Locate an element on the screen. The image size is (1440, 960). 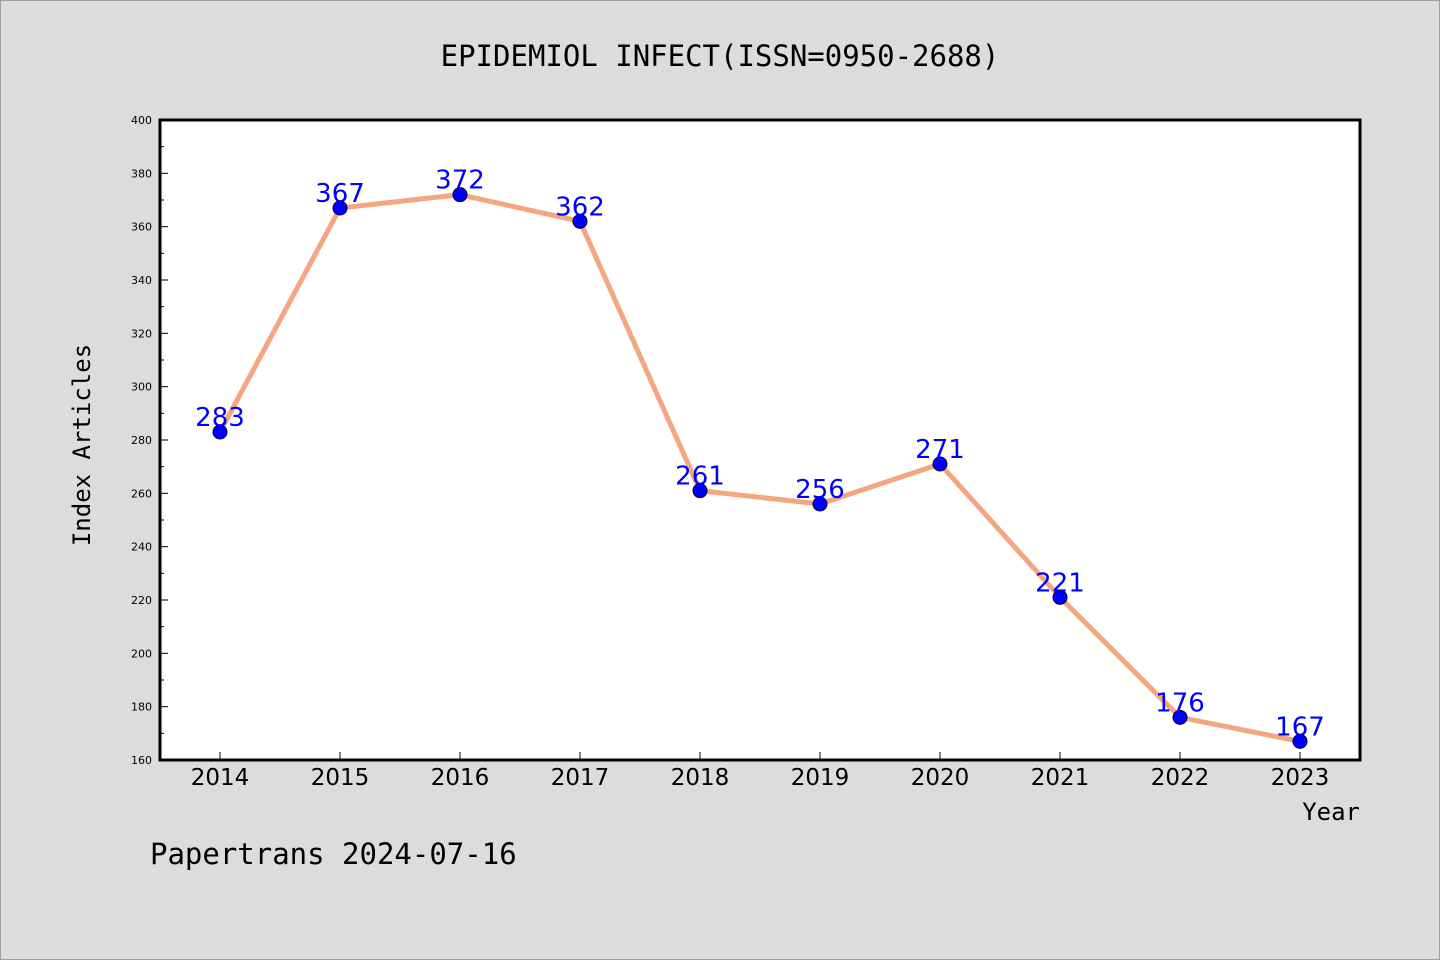
y-tick-label: 220 is located at coordinates (141, 600).